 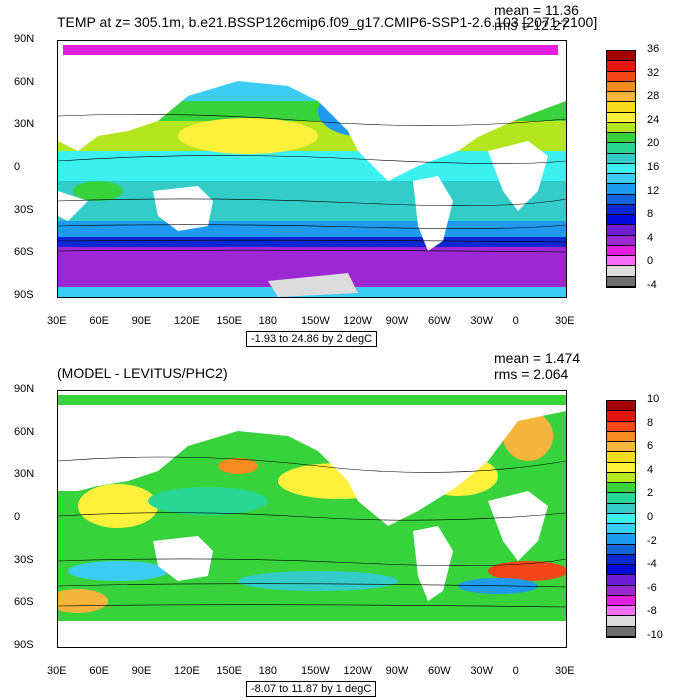 What do you see at coordinates (24, 39) in the screenshot?
I see `top-lat-tick: 90N` at bounding box center [24, 39].